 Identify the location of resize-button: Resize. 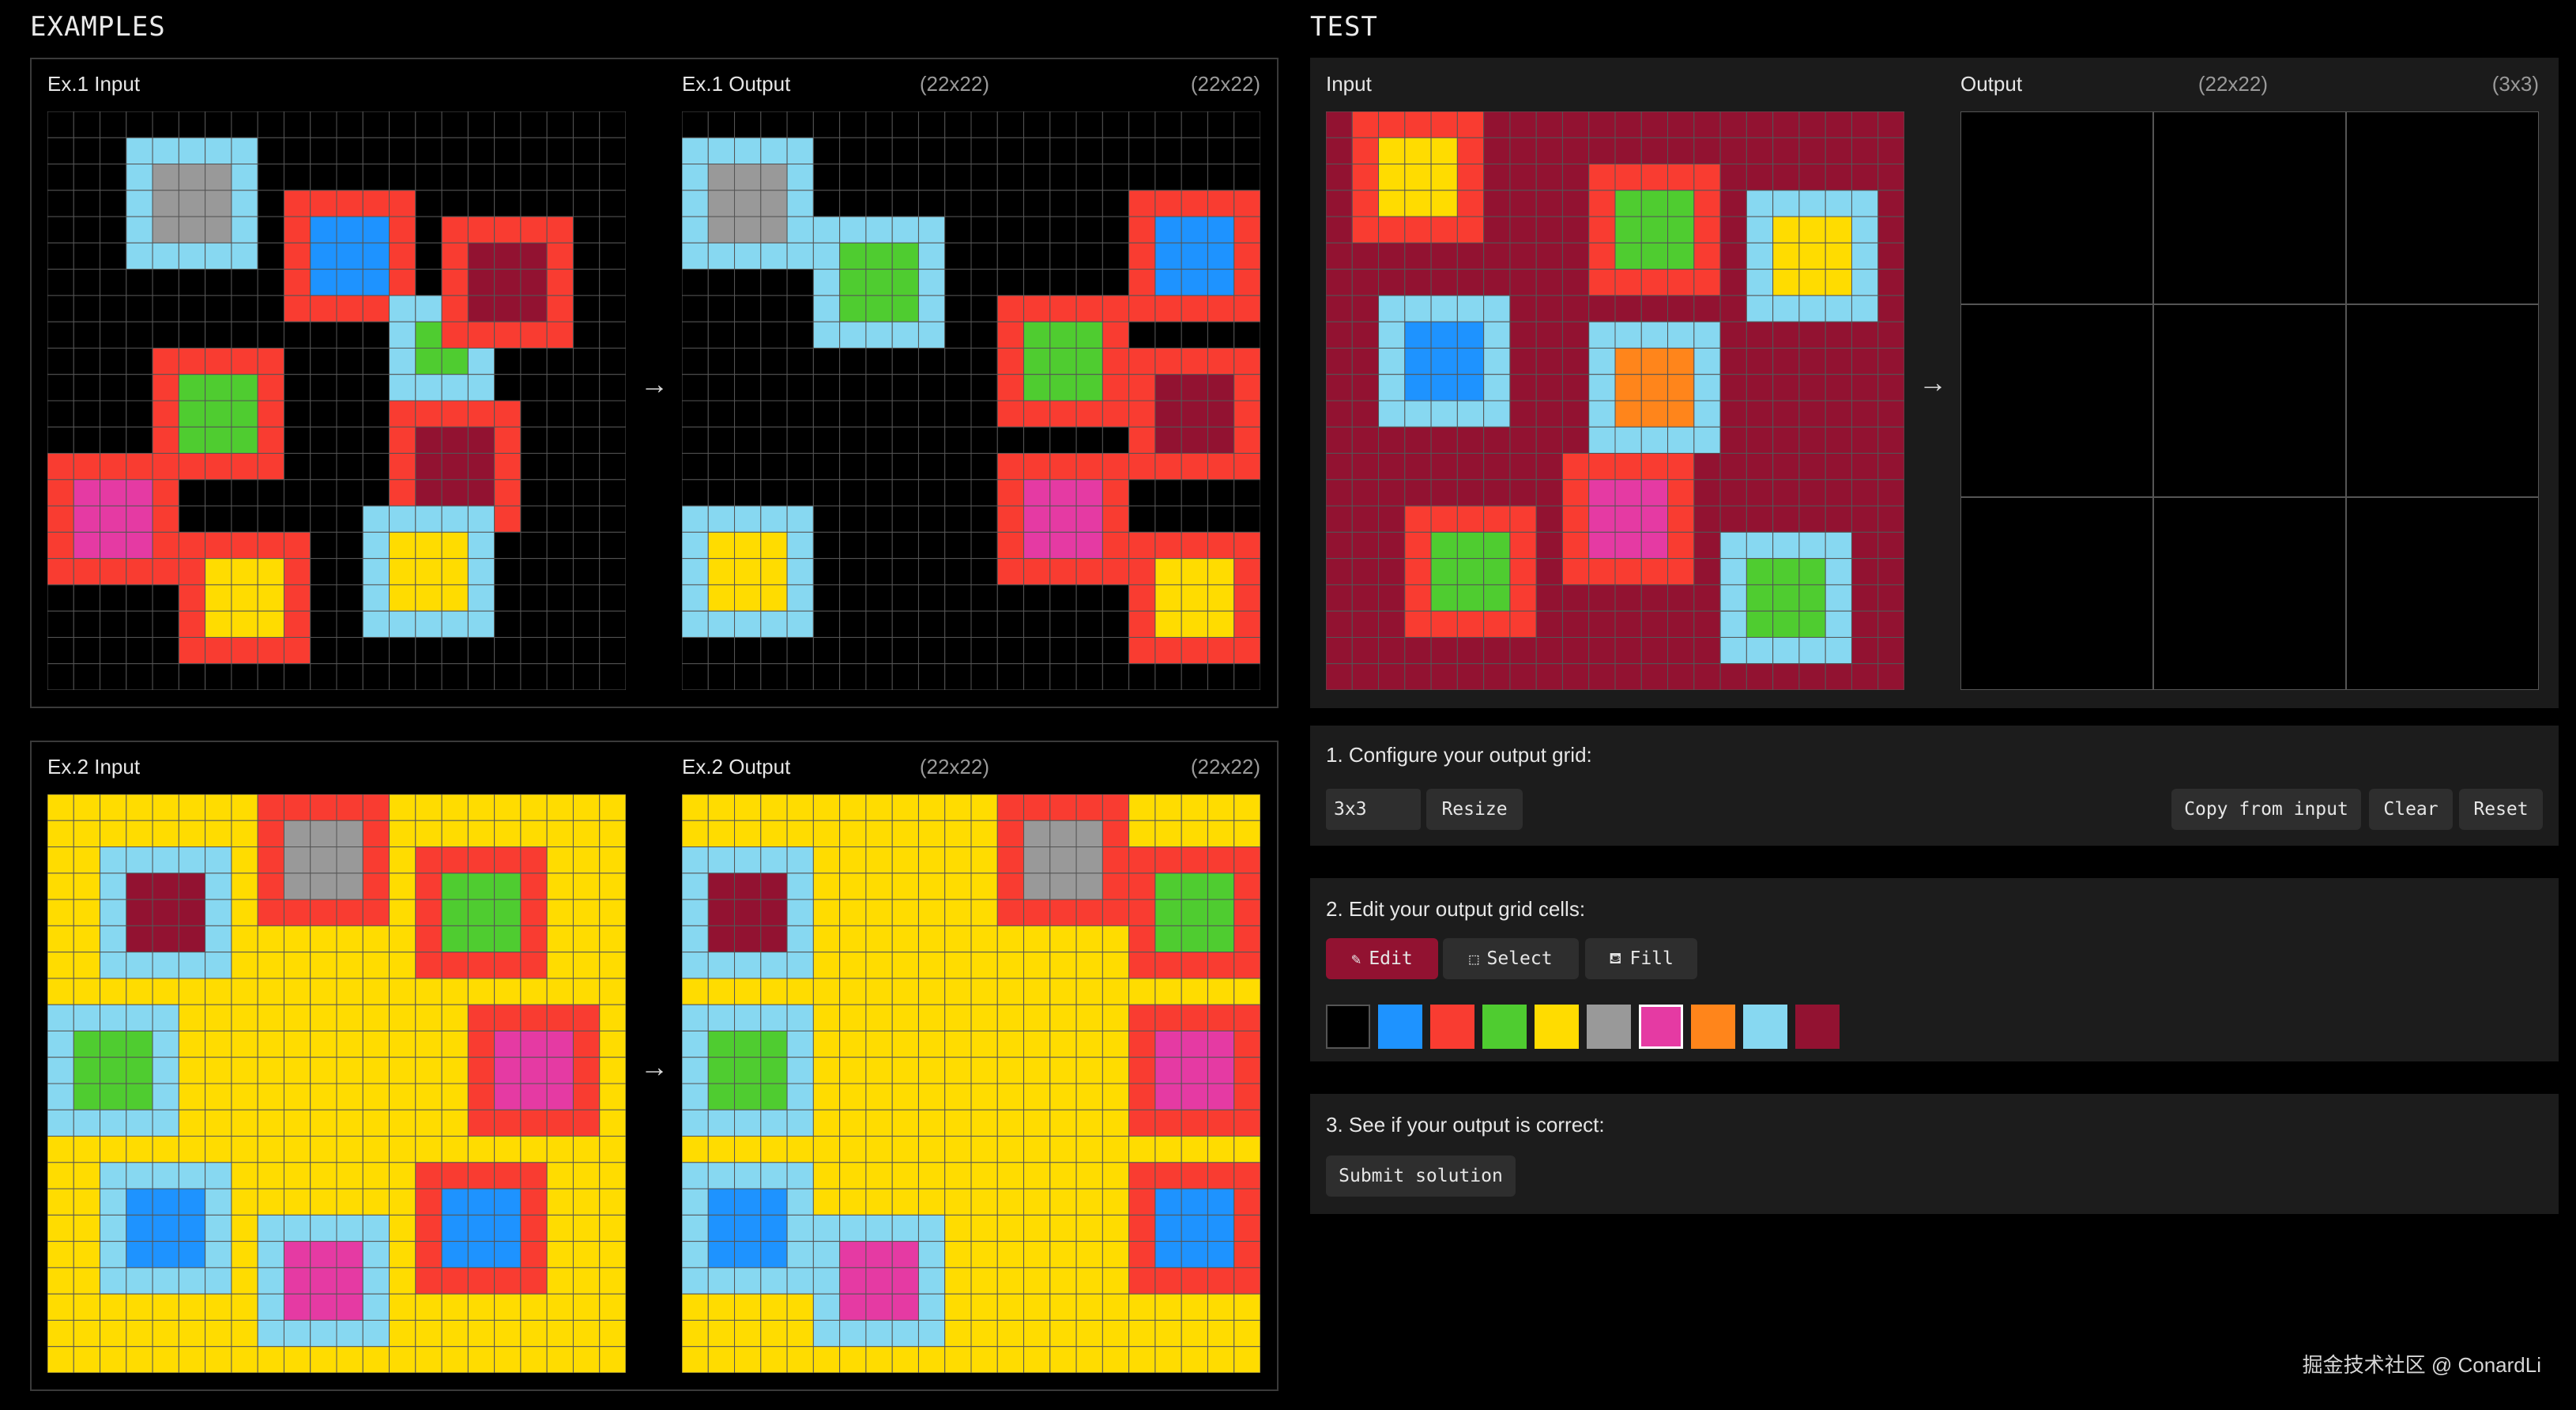
(1474, 809).